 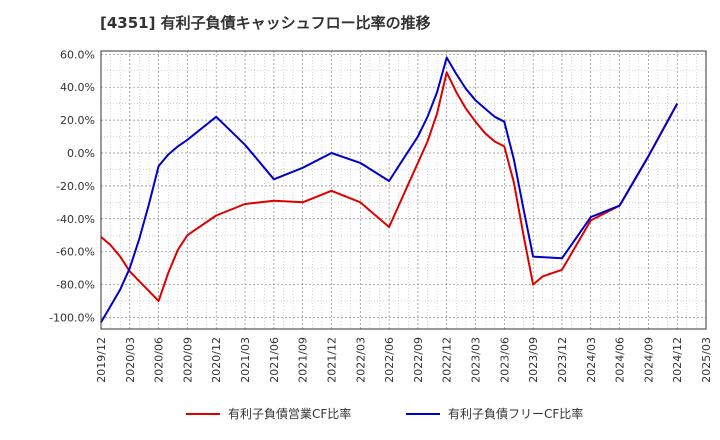 I want to click on legend-label-2: 有利子負債フリーCF比率, so click(x=515, y=413).